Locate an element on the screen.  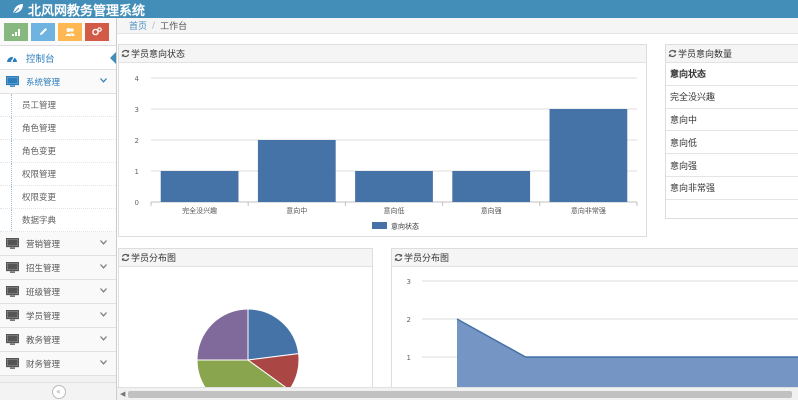
sidebar-groups: 营销管理招生管理班级管理学员管理教务管理财务管理 is located at coordinates (58, 304).